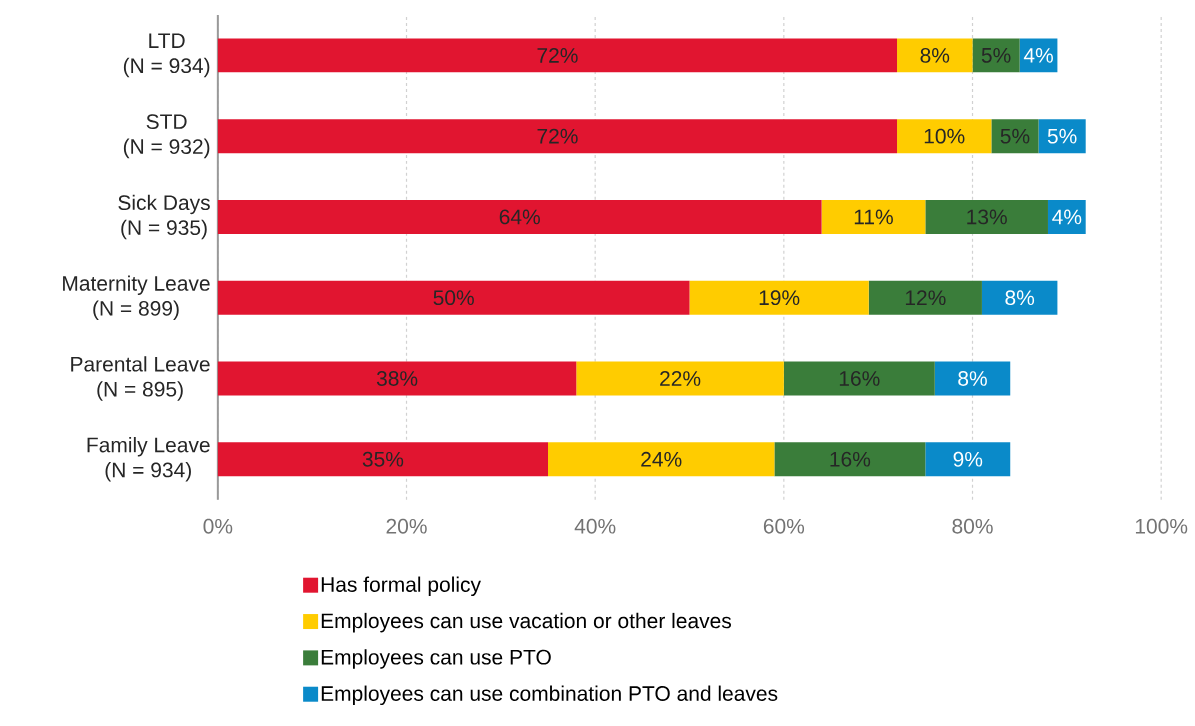  Describe the element at coordinates (406, 526) in the screenshot. I see `x-tick-label: 20%` at that location.